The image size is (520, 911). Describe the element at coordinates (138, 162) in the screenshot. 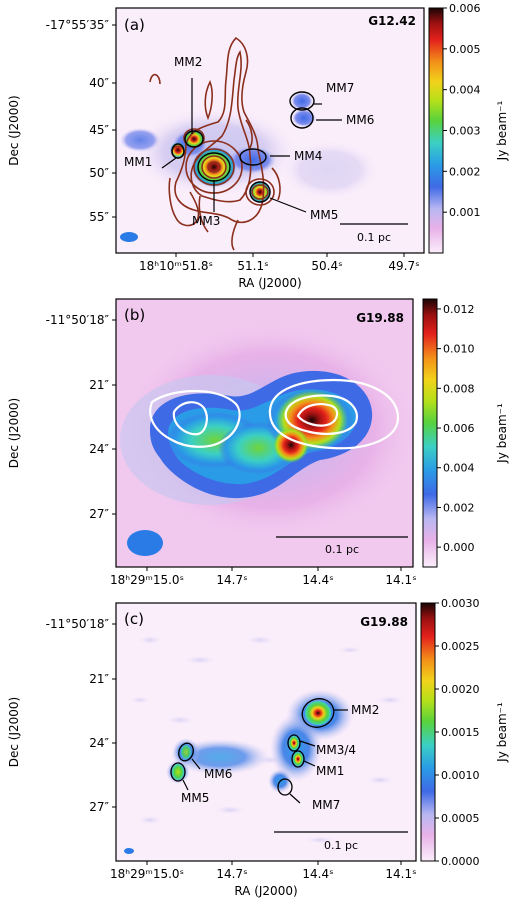

I see `label-mm1-a: MM1` at that location.